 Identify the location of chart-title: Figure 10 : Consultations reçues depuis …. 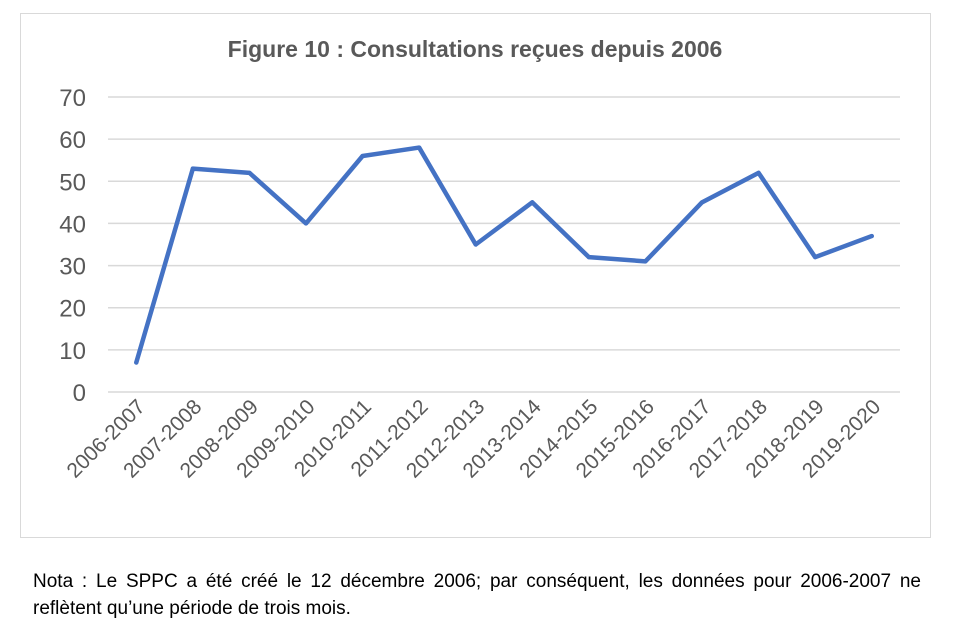
(475, 49).